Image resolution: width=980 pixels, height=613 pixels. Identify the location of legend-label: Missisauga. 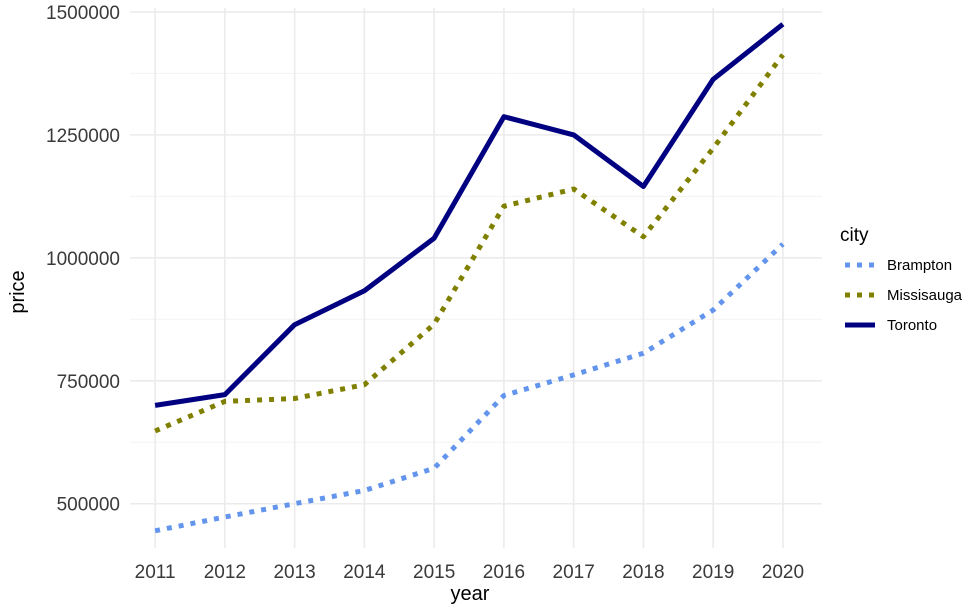
(925, 295).